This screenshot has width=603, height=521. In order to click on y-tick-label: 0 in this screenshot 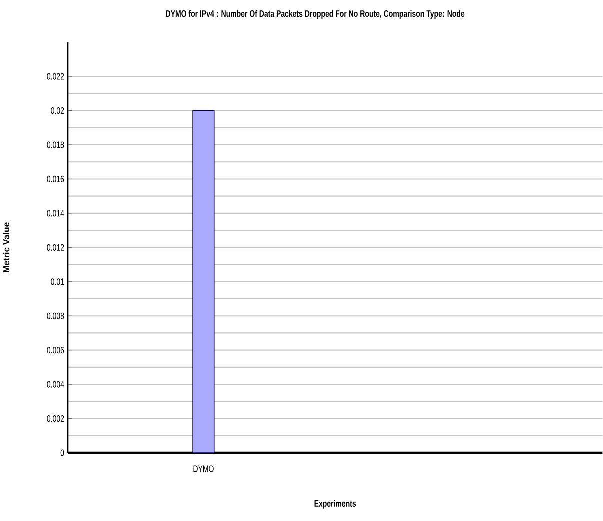, I will do `click(62, 453)`.